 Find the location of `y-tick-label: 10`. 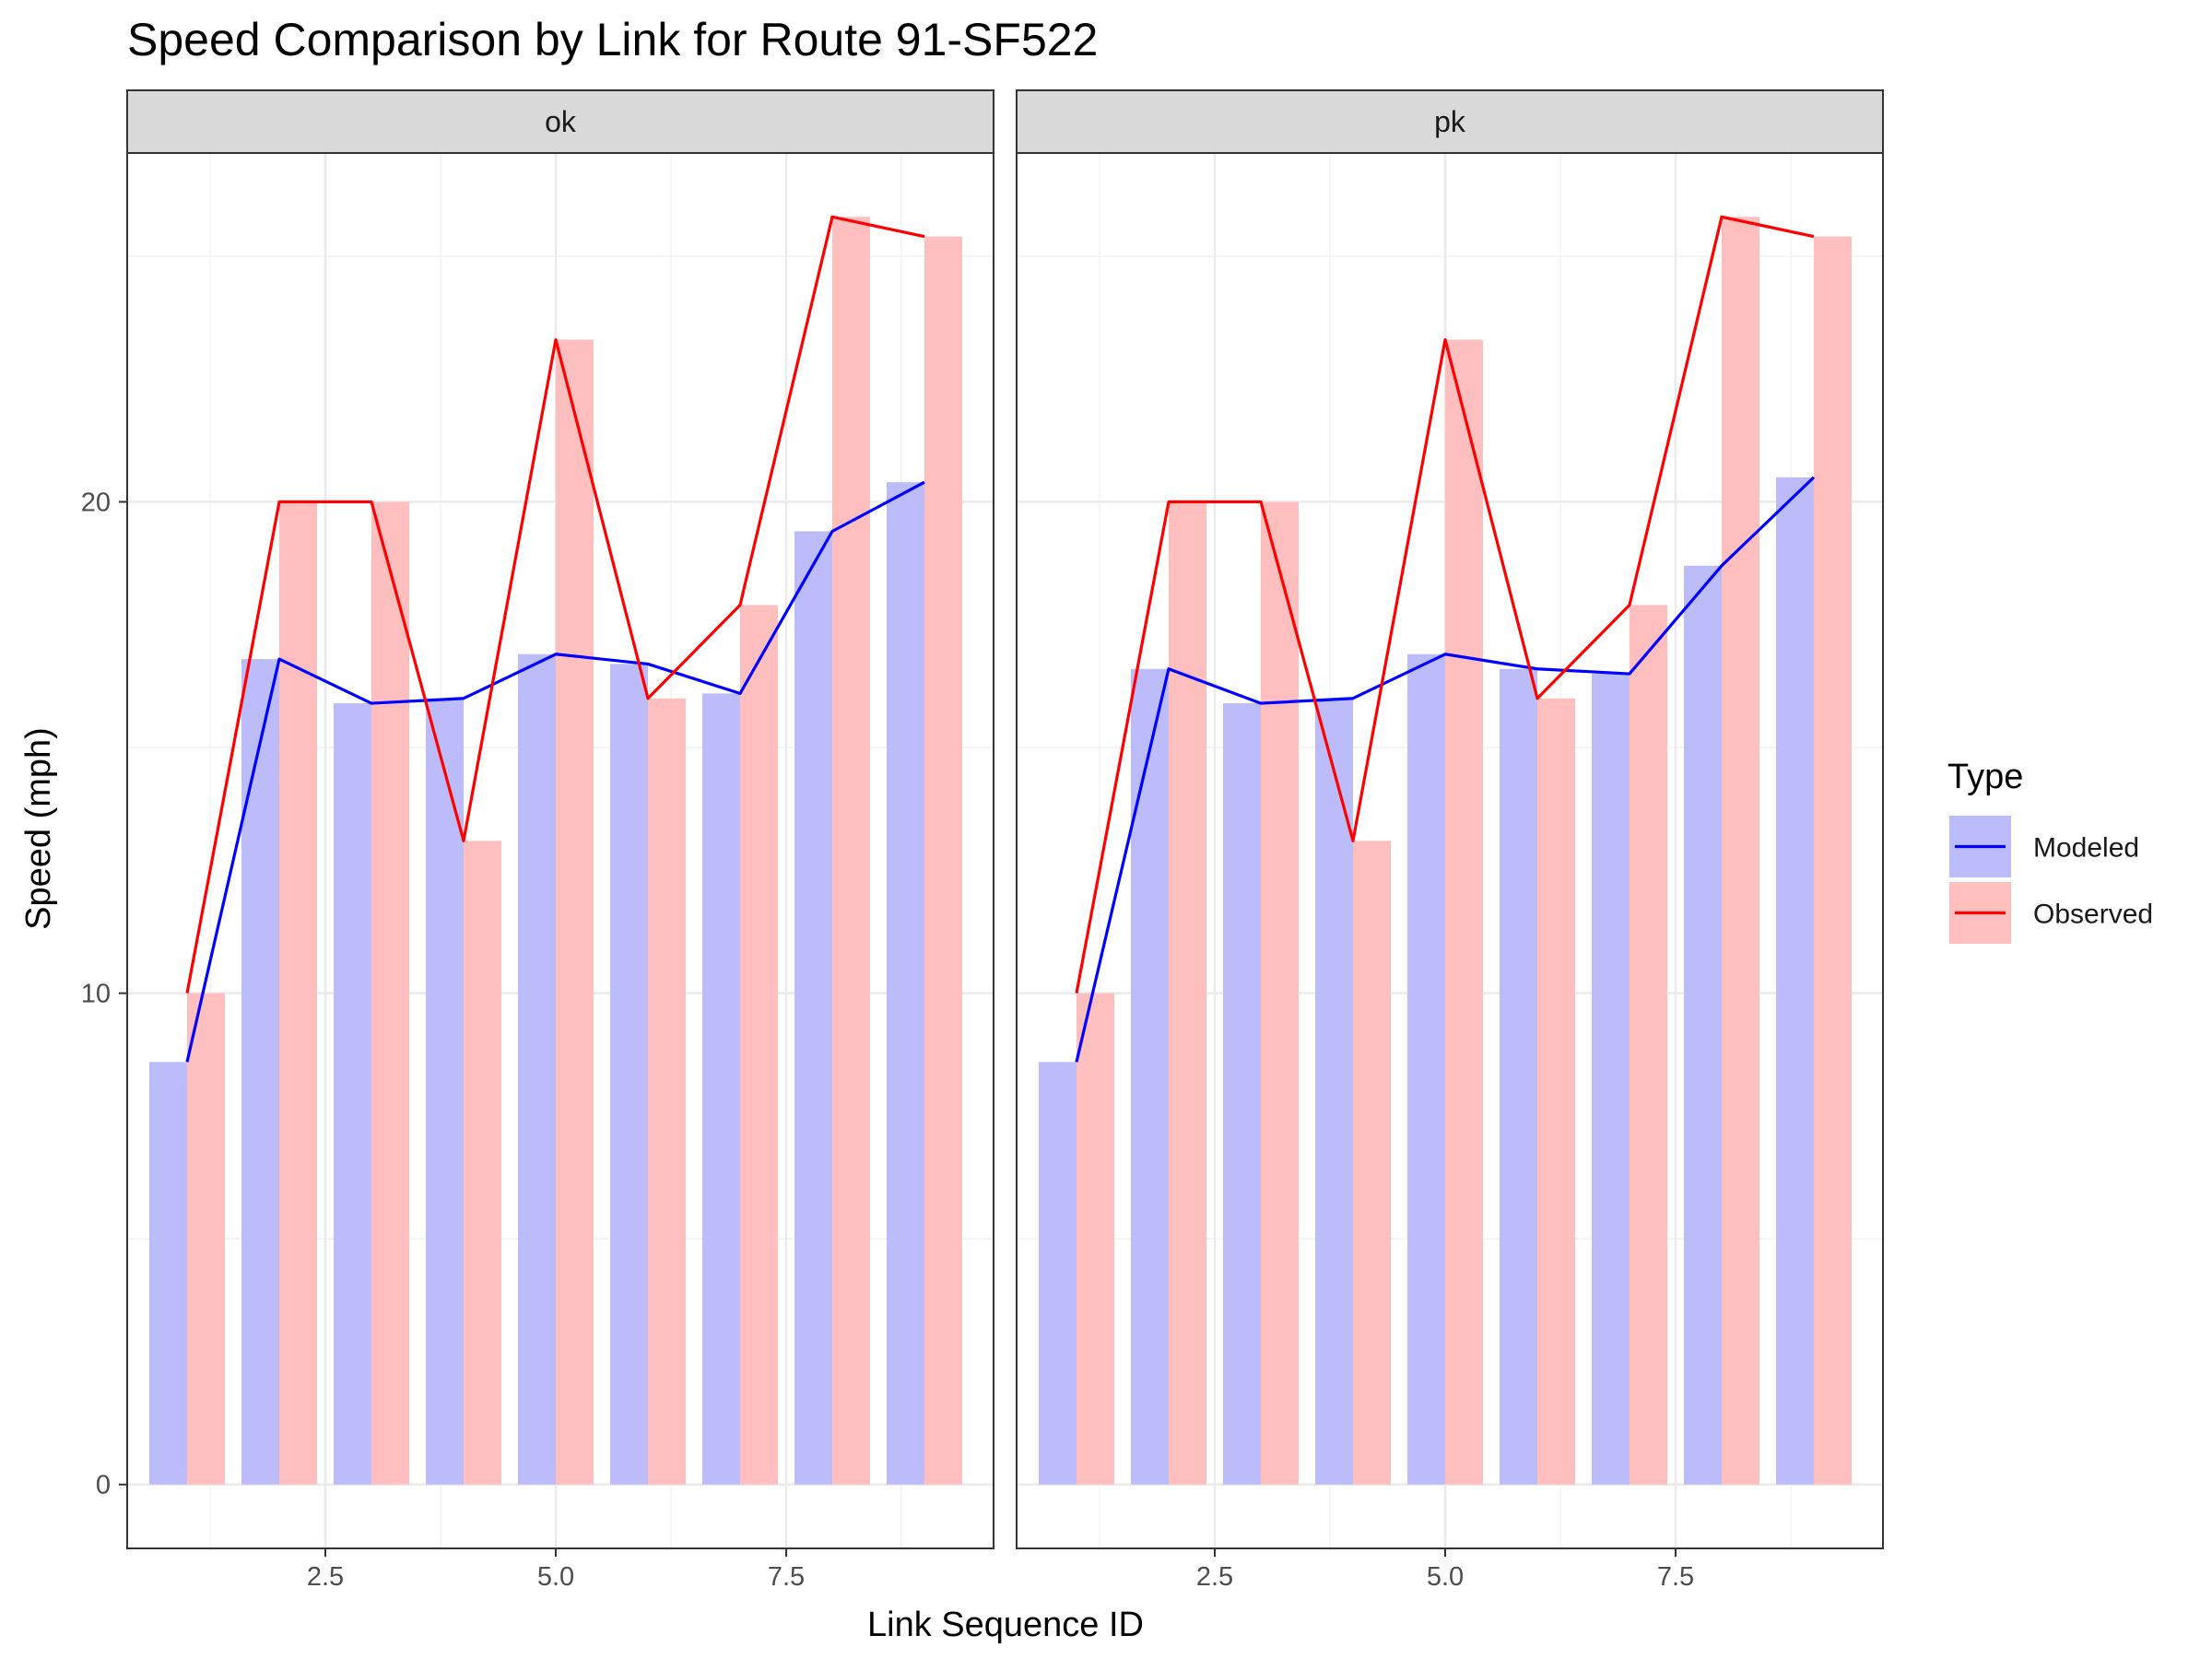

y-tick-label: 10 is located at coordinates (96, 994).